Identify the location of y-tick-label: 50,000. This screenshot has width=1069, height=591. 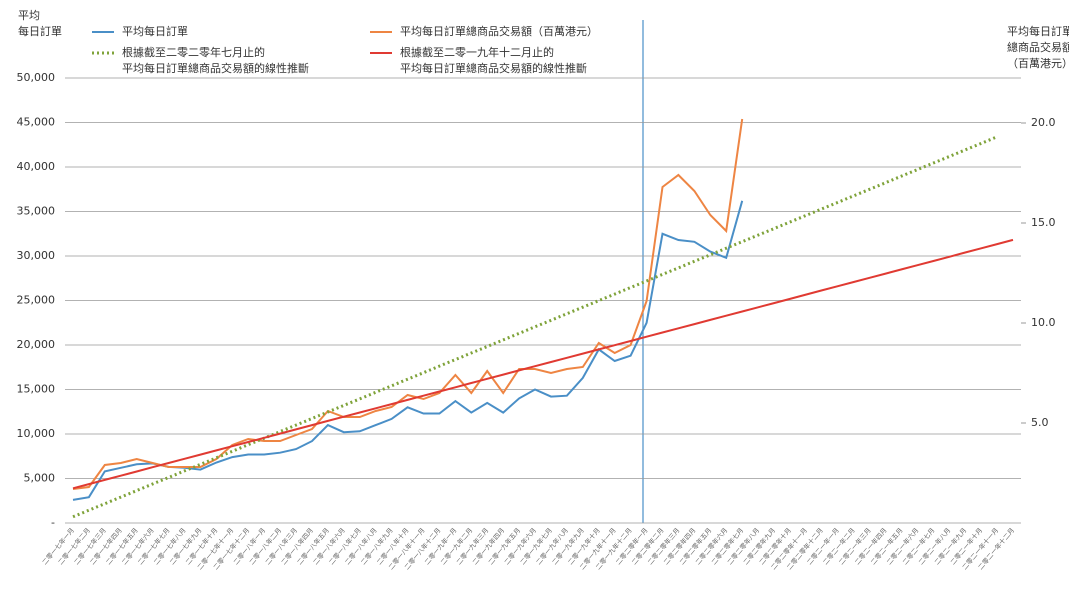
(36, 77).